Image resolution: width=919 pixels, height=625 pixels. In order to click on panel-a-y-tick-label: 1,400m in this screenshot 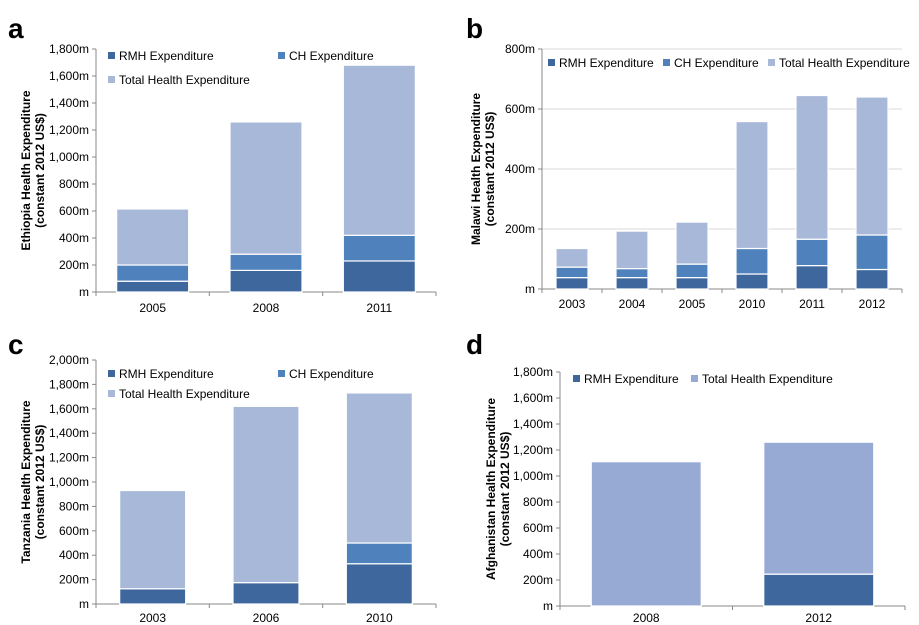, I will do `click(69, 103)`.